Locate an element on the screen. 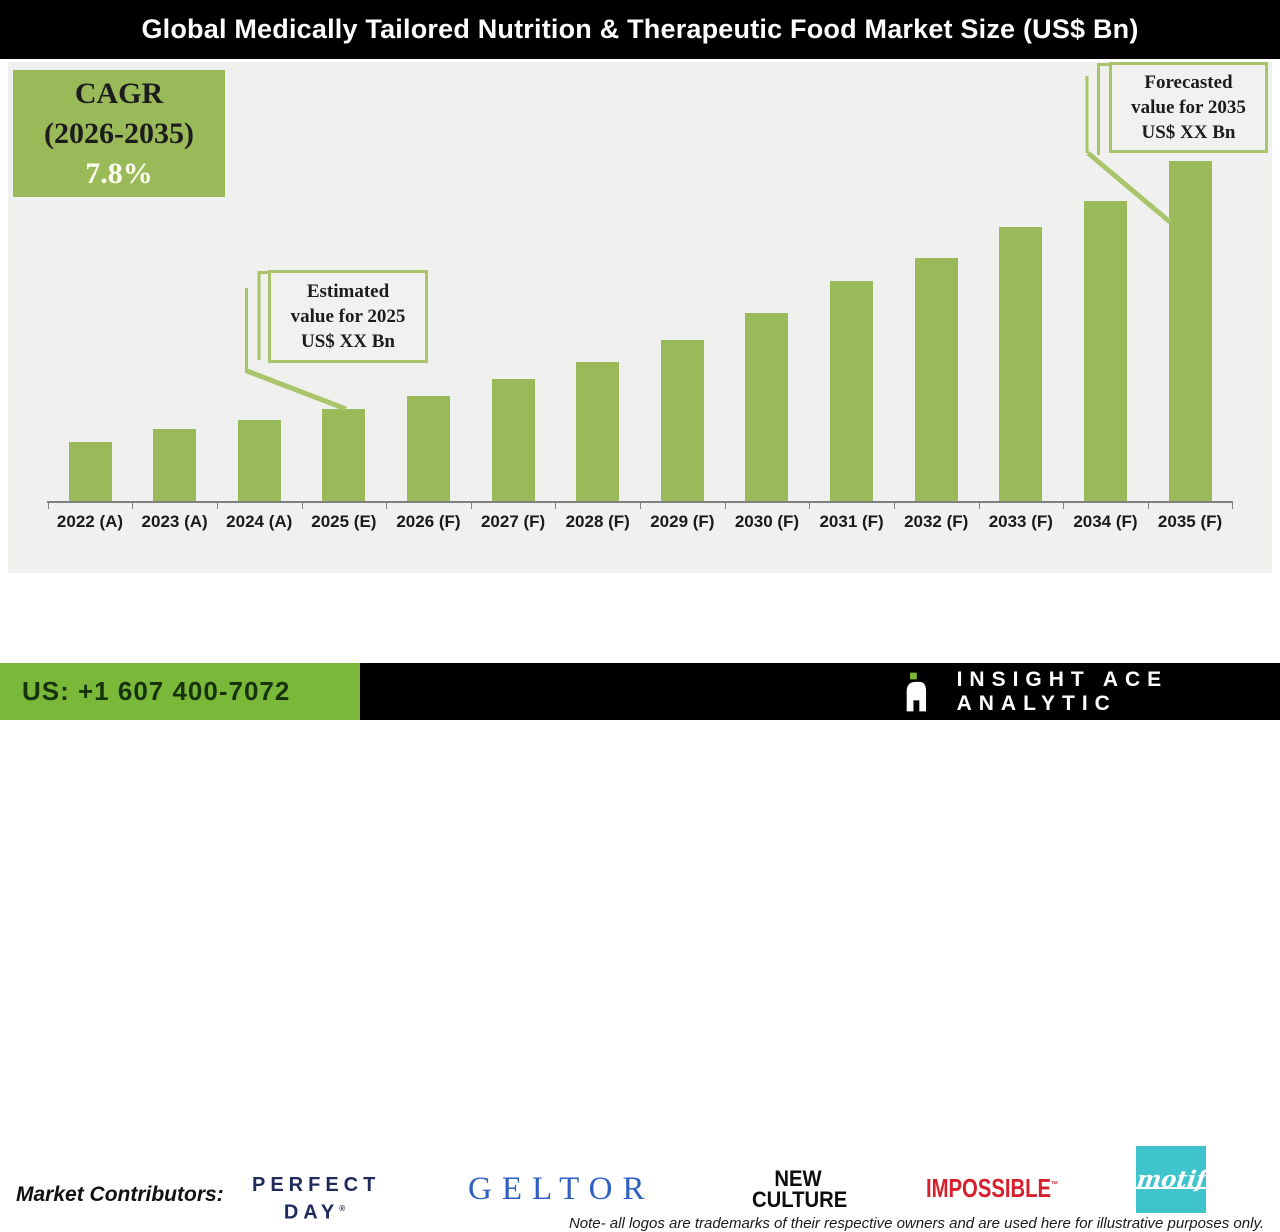 The image size is (1280, 1232). market-contributors-label: Market Contributors: is located at coordinates (120, 1194).